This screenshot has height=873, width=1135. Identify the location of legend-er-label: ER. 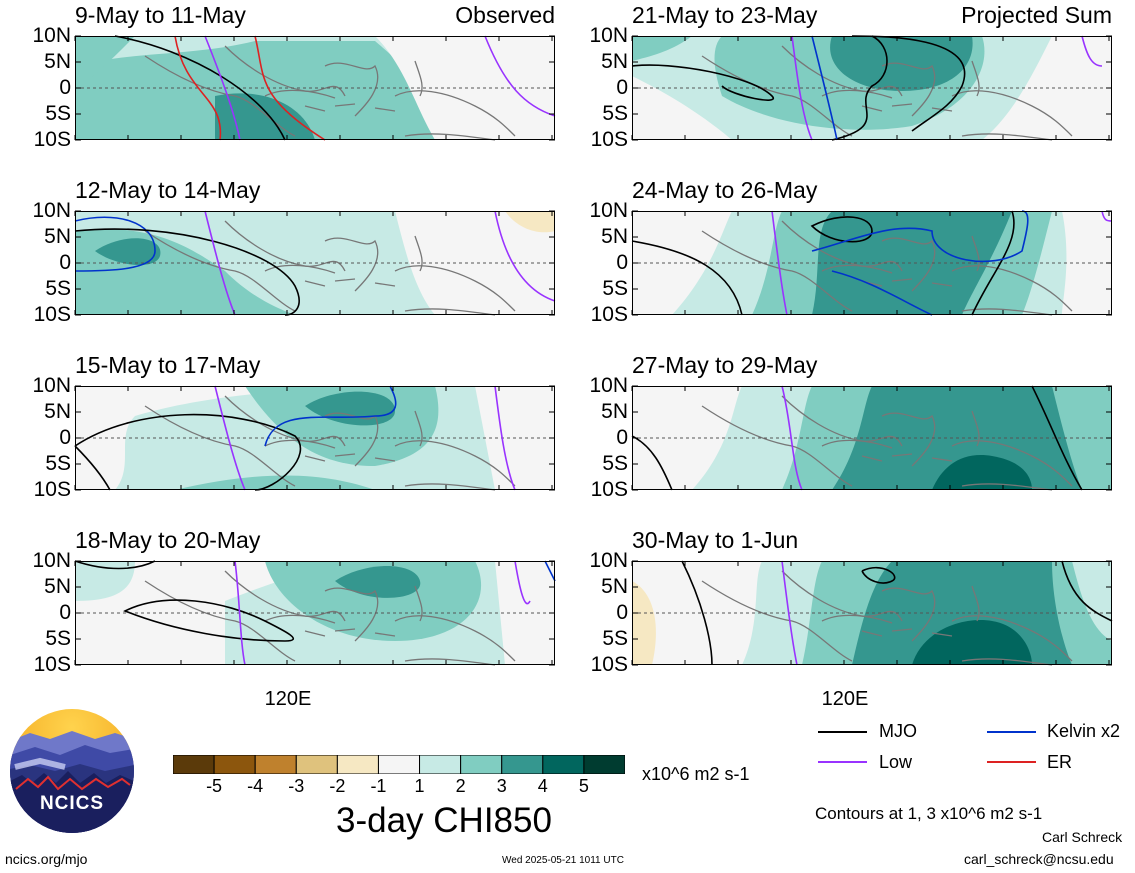
(1060, 762).